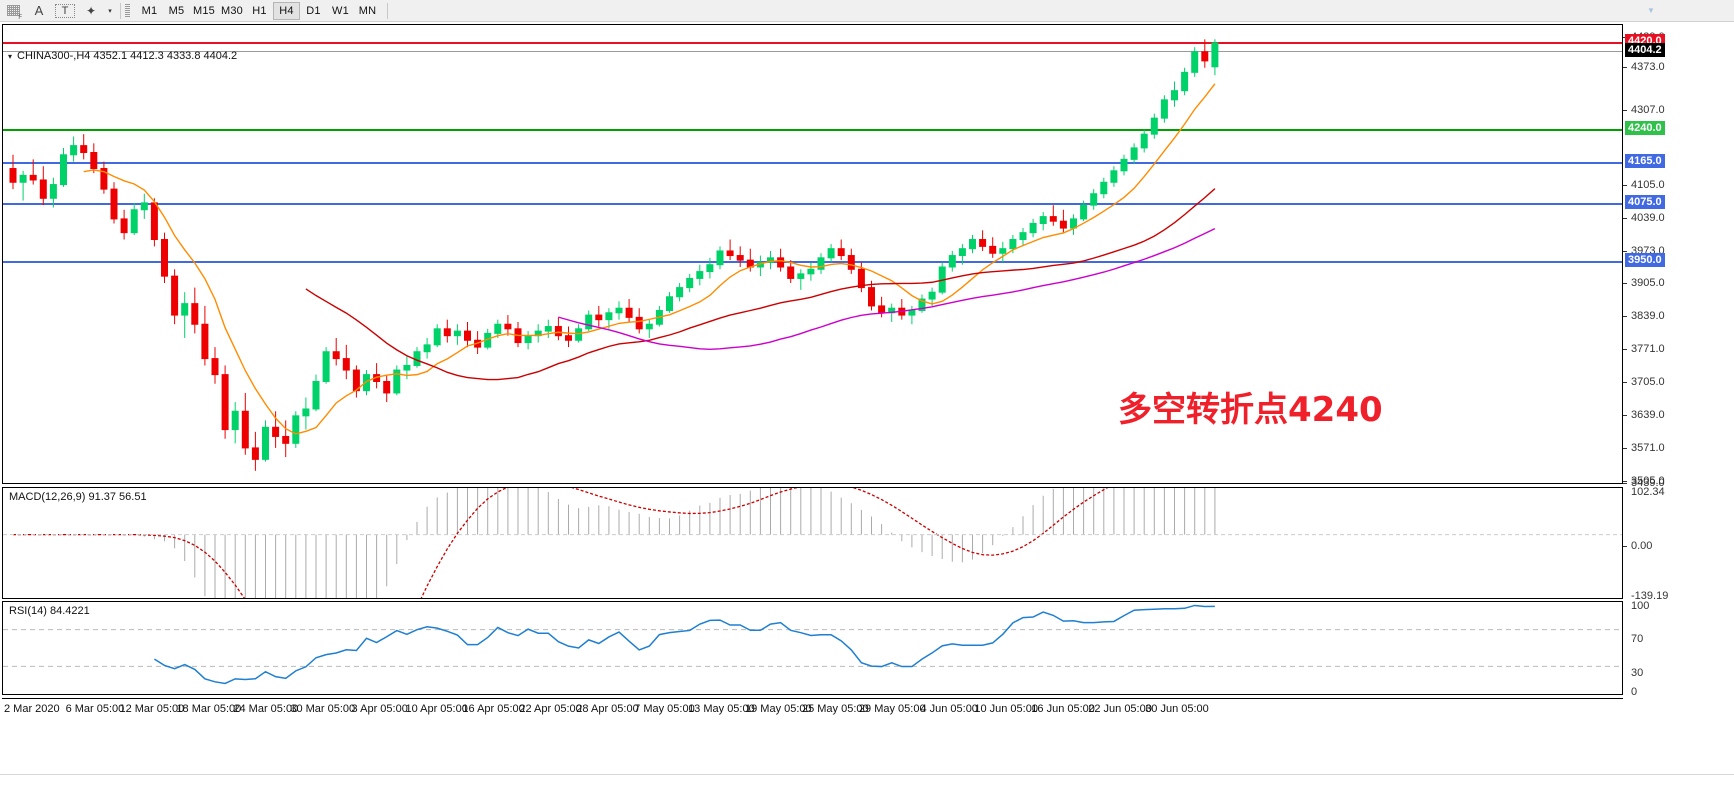  I want to click on timeframe-m15: M15, so click(204, 10).